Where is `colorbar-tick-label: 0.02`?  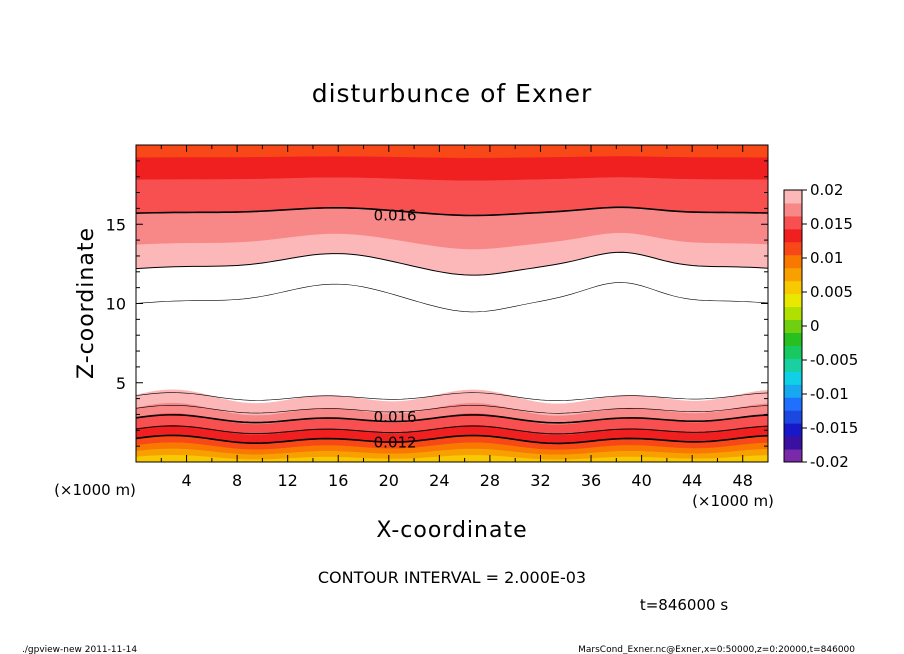
colorbar-tick-label: 0.02 is located at coordinates (826, 190).